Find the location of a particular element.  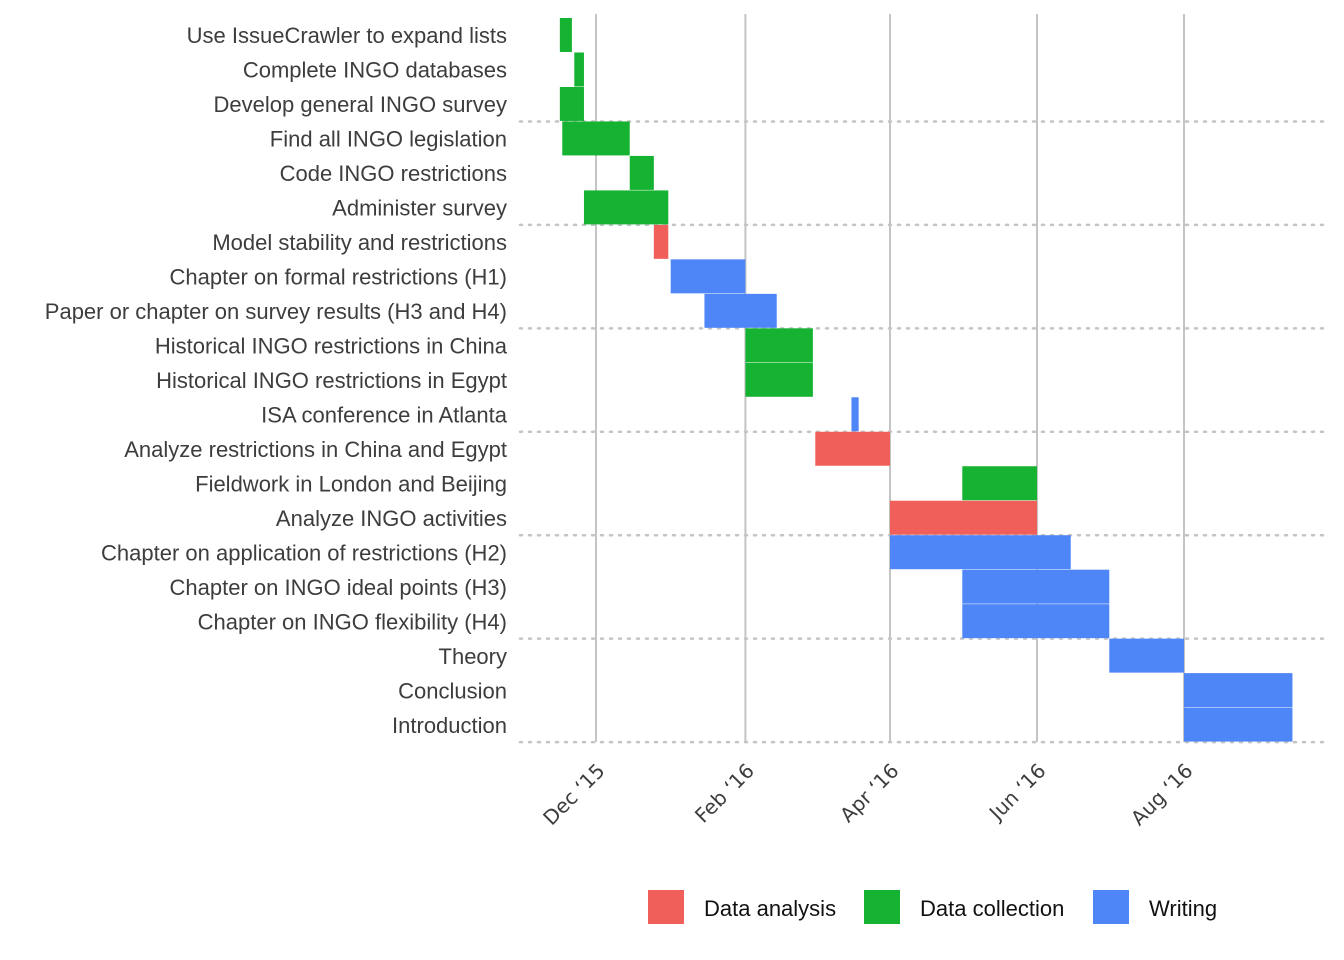

task-label-9: Historical INGO restrictions in China is located at coordinates (331, 346).